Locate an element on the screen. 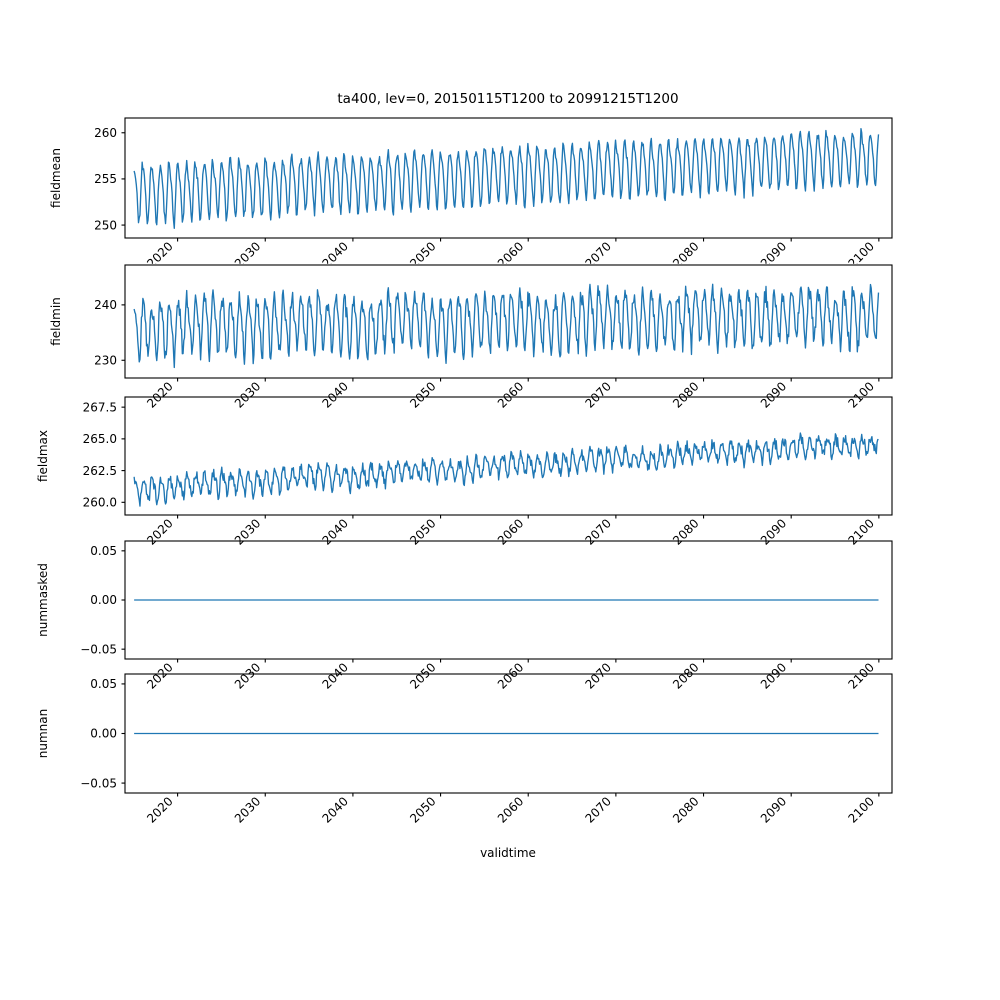 The width and height of the screenshot is (1000, 1000). series-line-fieldmin is located at coordinates (506, 326).